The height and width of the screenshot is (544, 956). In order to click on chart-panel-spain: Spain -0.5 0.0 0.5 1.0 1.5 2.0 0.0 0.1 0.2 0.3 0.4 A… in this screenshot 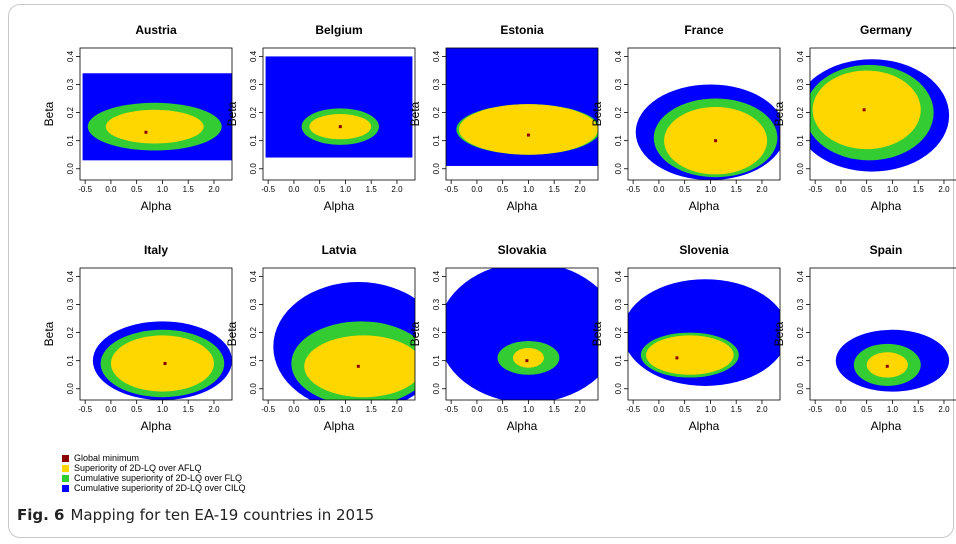, I will do `click(864, 338)`.